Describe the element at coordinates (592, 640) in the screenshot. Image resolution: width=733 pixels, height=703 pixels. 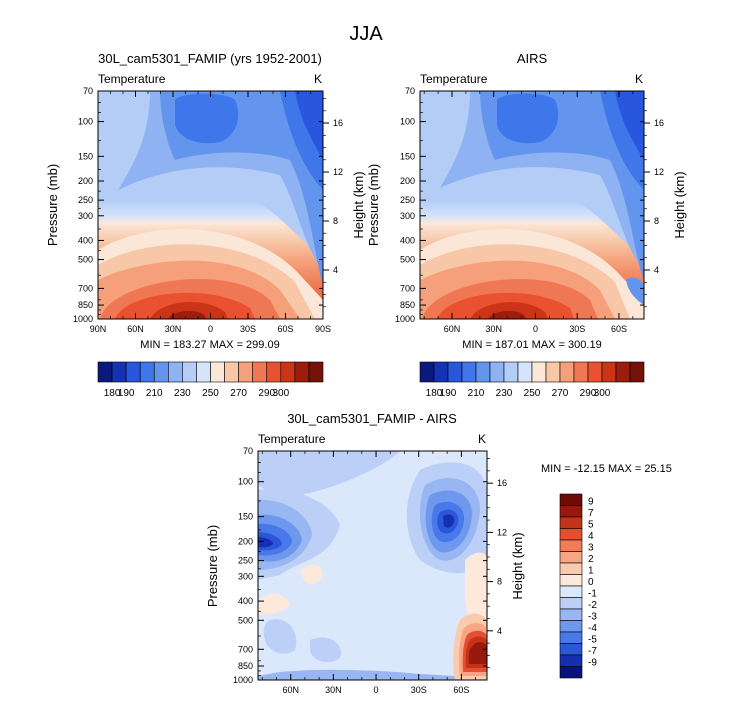
I see `colorbar-label: -5` at that location.